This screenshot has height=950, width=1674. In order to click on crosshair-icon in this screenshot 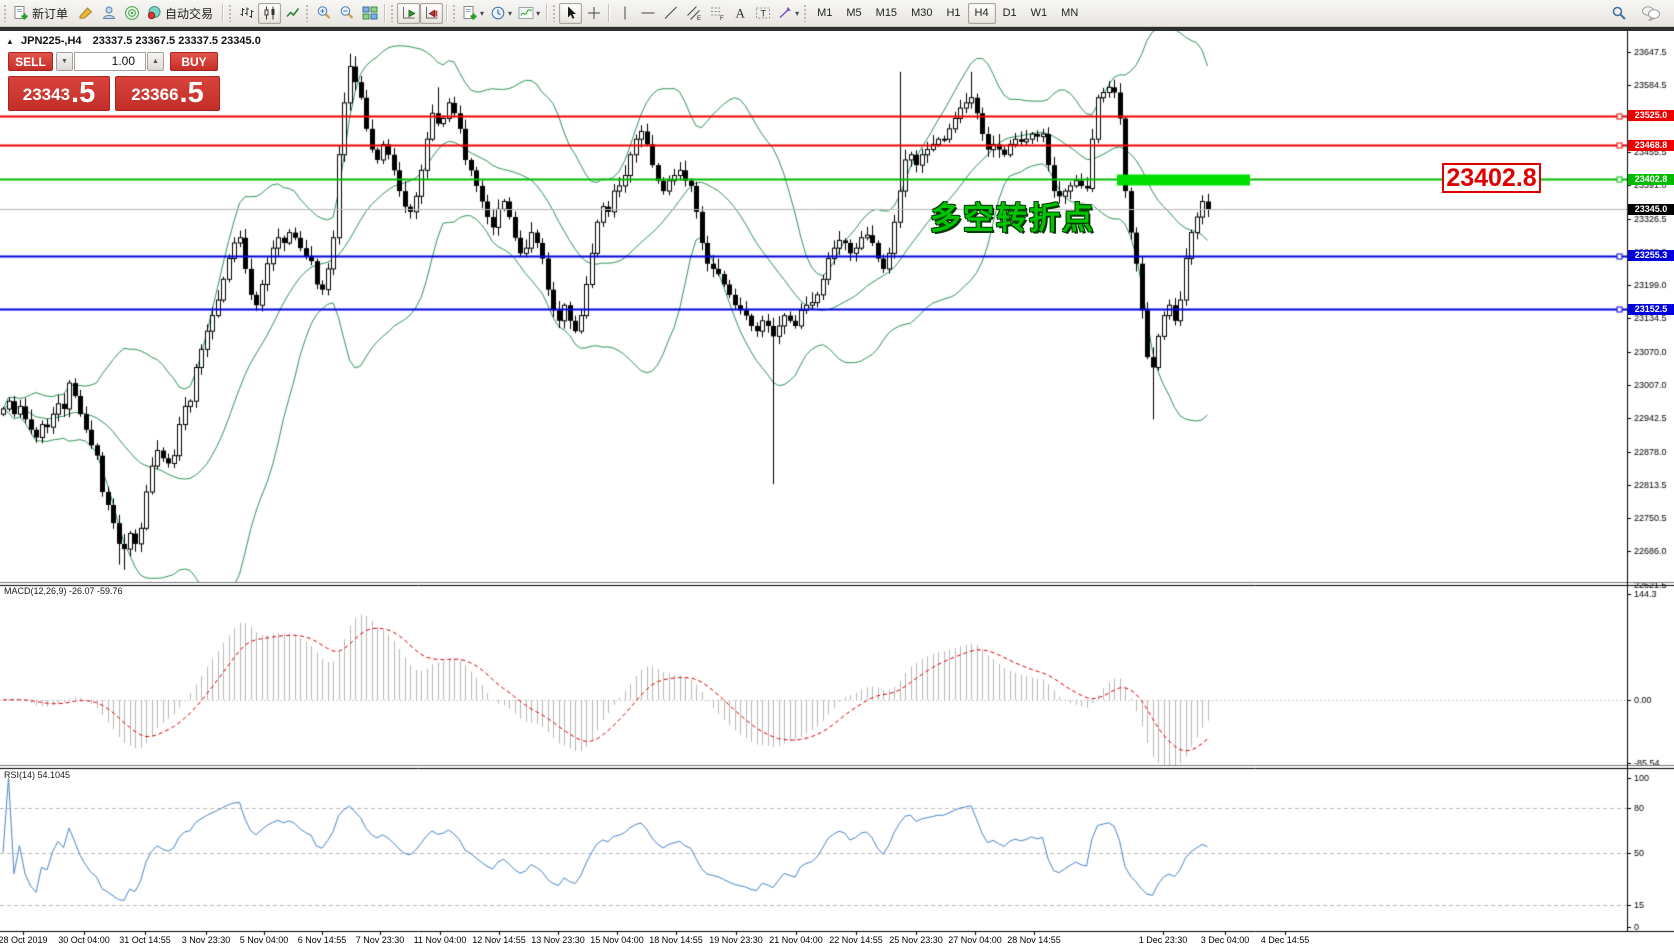, I will do `click(594, 13)`.